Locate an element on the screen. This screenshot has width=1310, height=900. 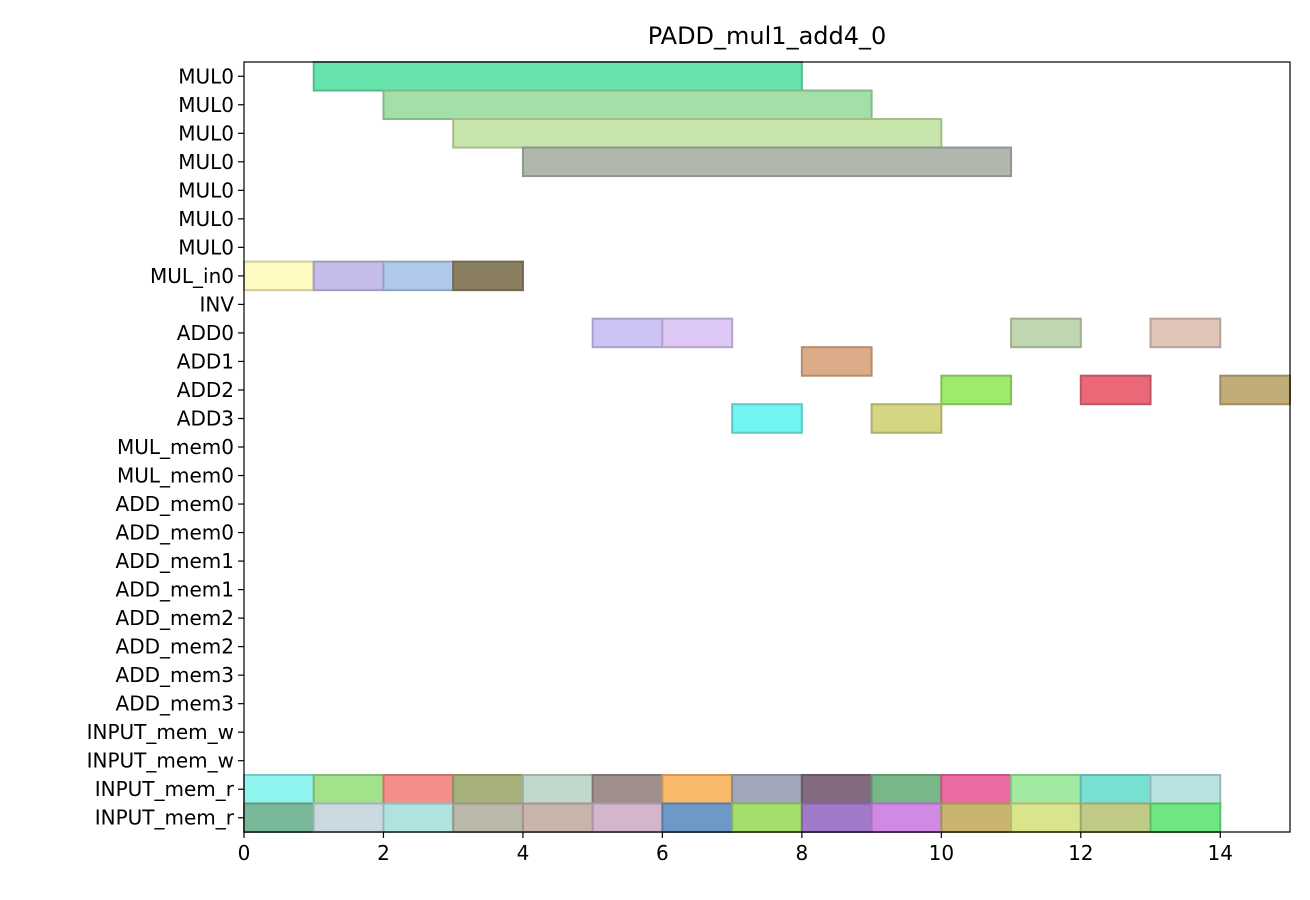
y-label-24: INPUT_mem_w is located at coordinates (160, 761).